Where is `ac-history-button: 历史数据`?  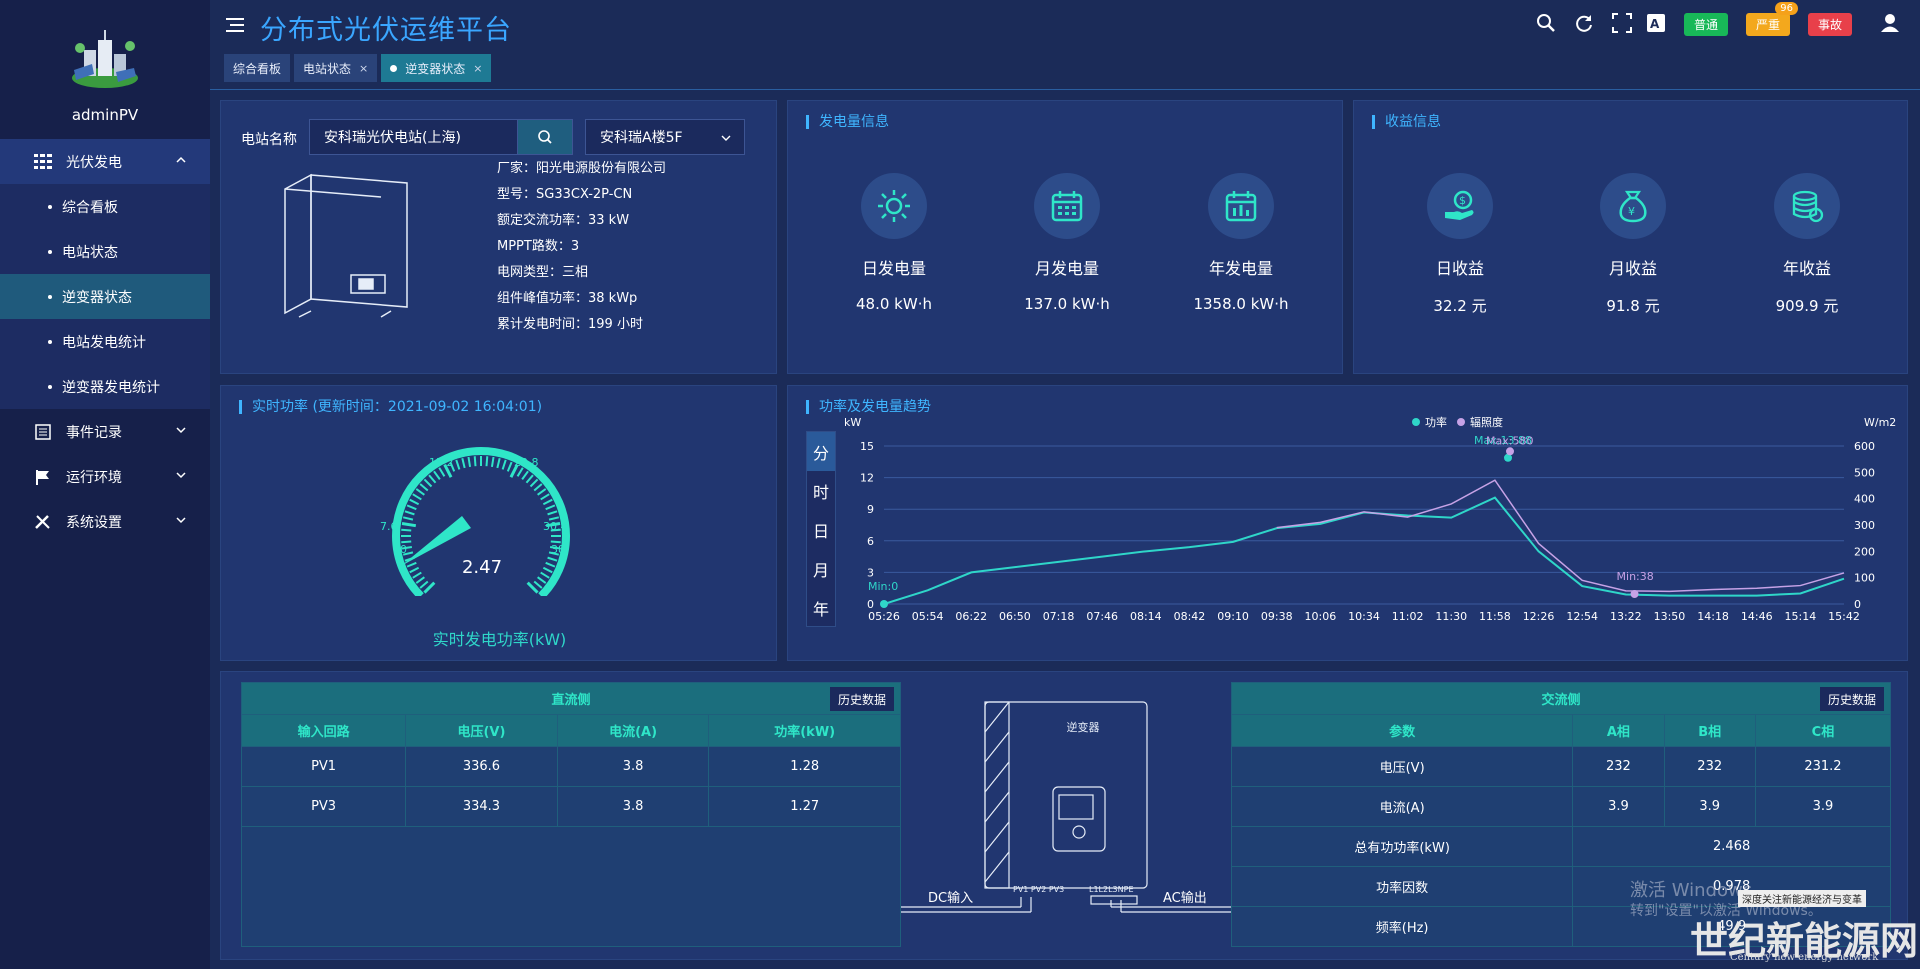
ac-history-button: 历史数据 is located at coordinates (1851, 699).